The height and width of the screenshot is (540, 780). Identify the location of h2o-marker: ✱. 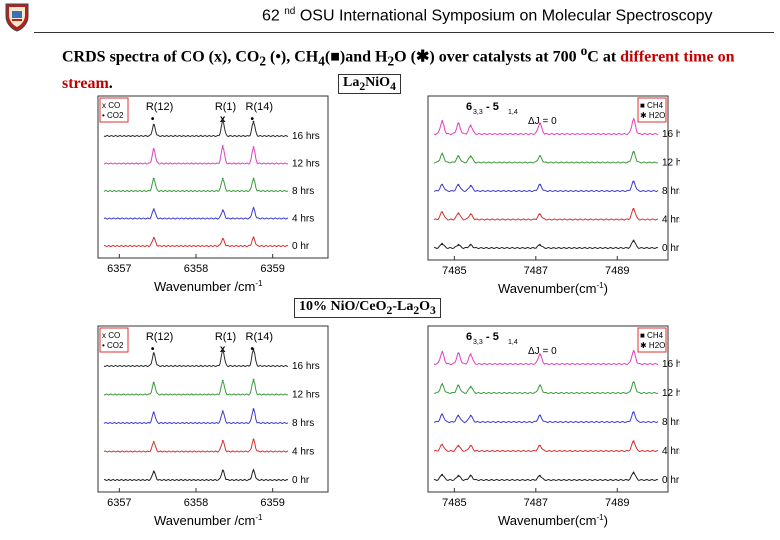
(422, 57).